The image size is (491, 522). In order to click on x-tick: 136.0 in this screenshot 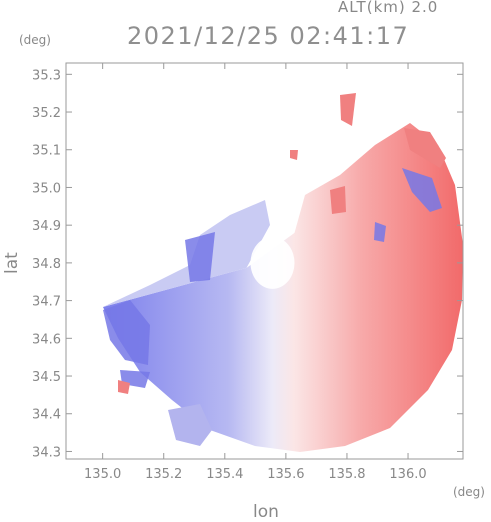, I will do `click(408, 272)`.